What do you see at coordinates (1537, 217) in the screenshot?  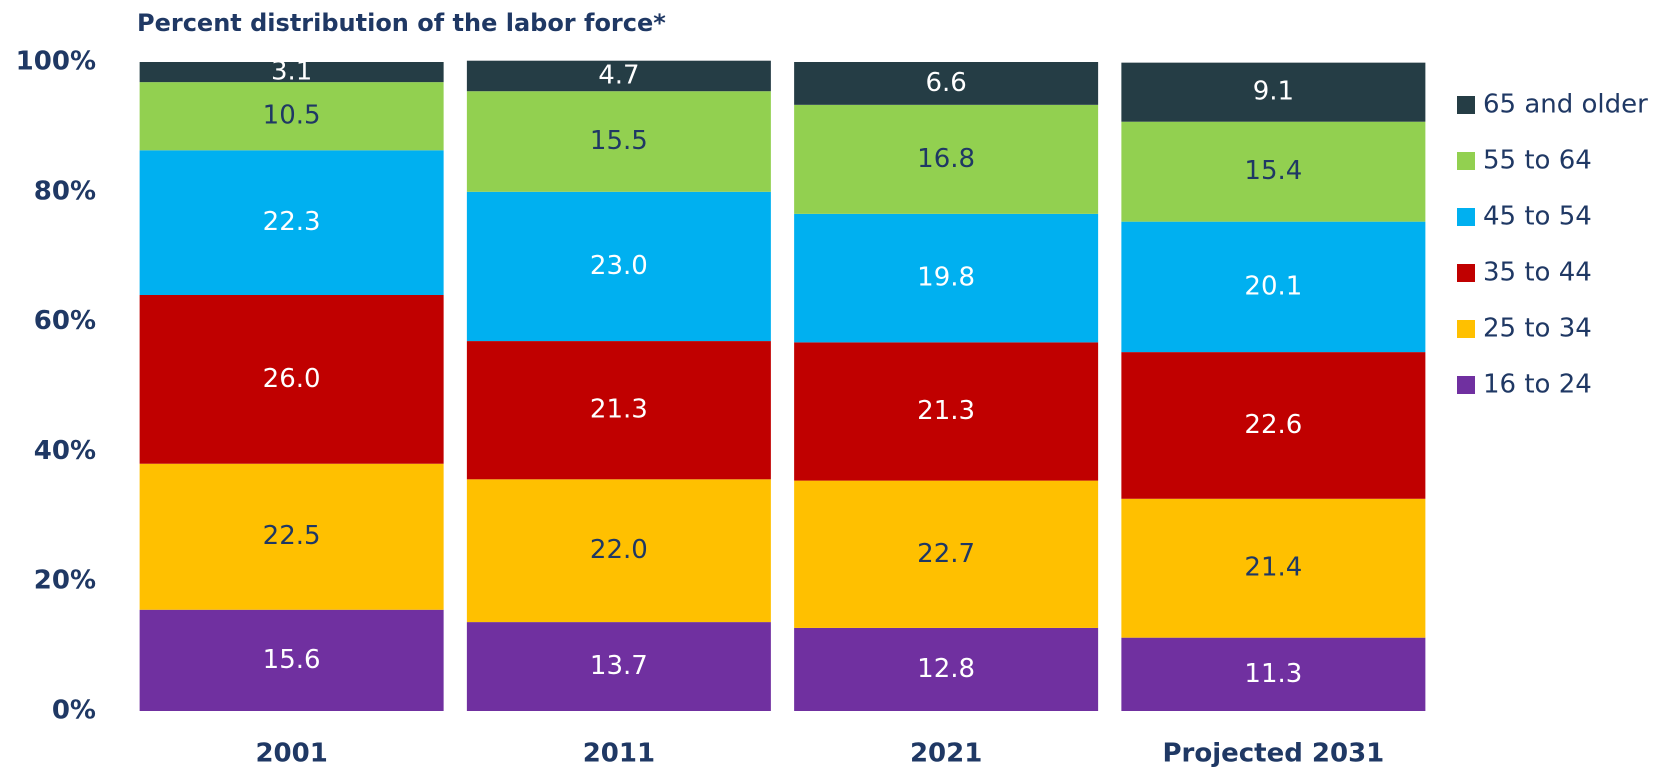 I see `legend-label: 45 to 54` at bounding box center [1537, 217].